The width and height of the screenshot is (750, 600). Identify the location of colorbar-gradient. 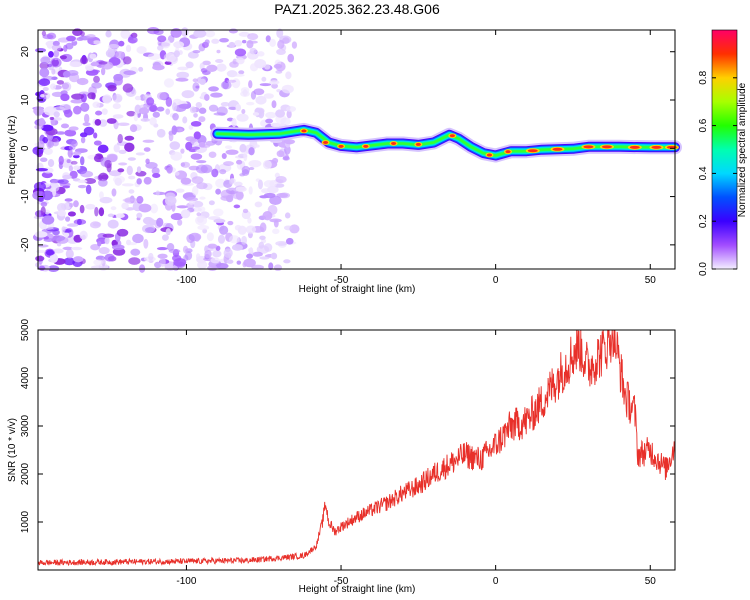
(724, 149).